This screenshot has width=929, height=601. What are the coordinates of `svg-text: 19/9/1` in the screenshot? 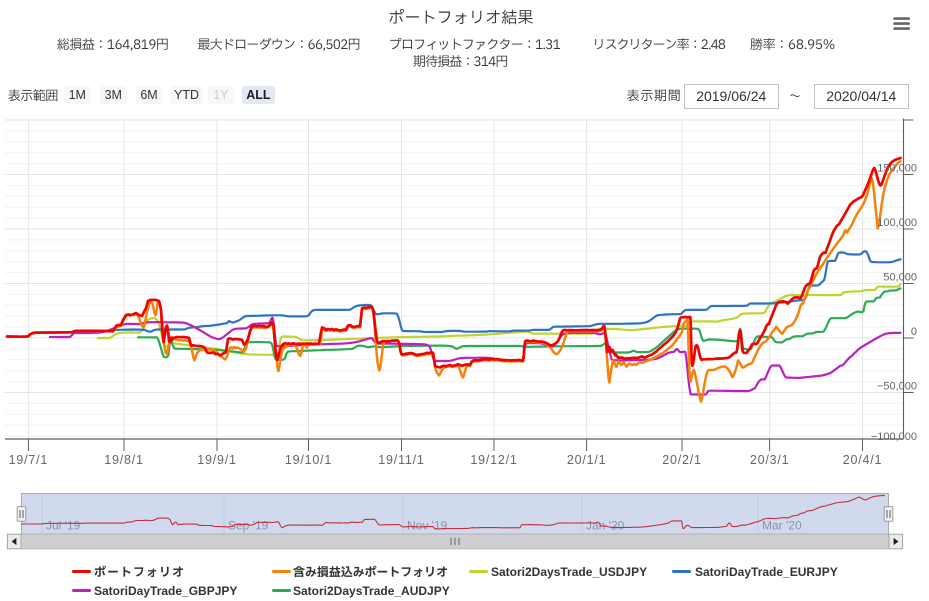 It's located at (217, 460).